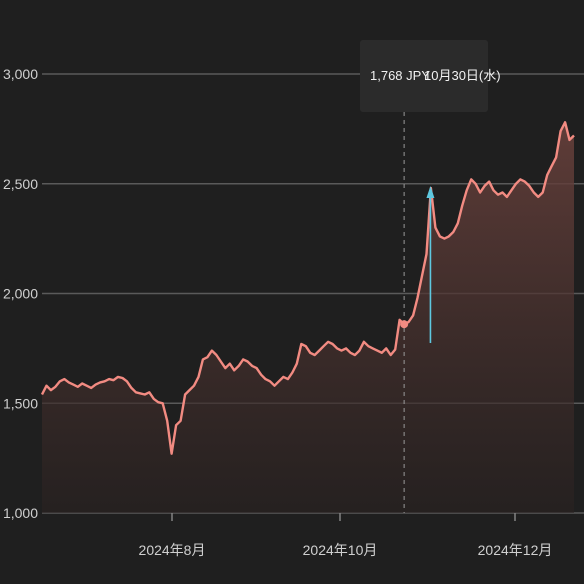 The width and height of the screenshot is (584, 584). I want to click on tooltip-date: 10月30日(水), so click(462, 75).